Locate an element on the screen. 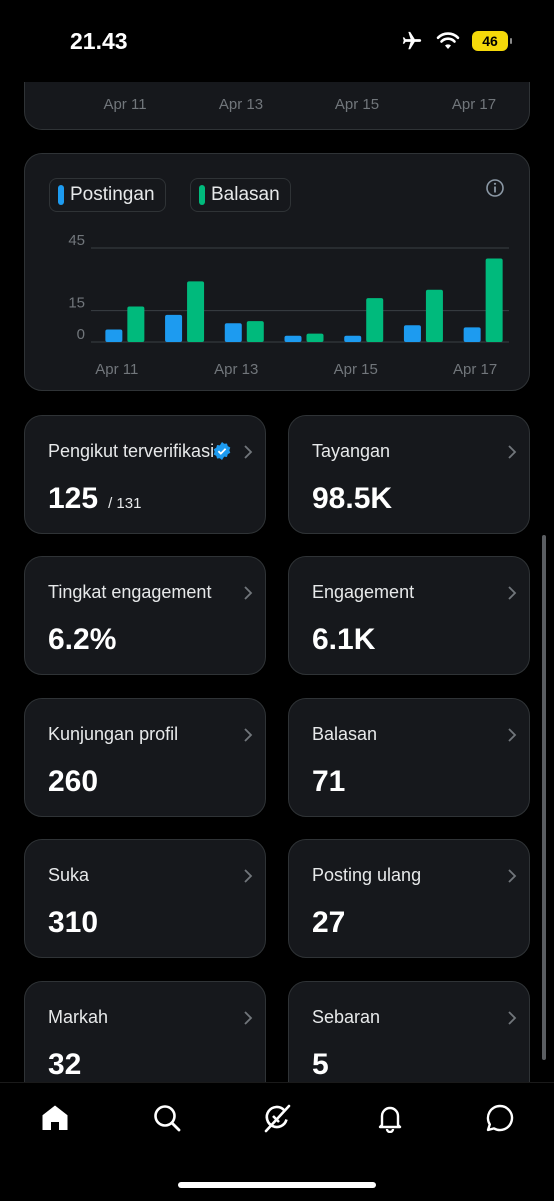 This screenshot has height=1201, width=554. status-bar: 21.43 46 is located at coordinates (277, 41).